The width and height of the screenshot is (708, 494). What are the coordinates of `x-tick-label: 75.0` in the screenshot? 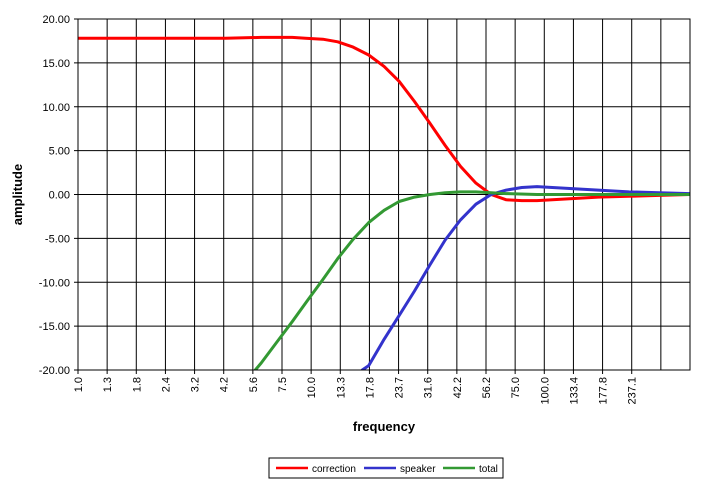 It's located at (516, 387).